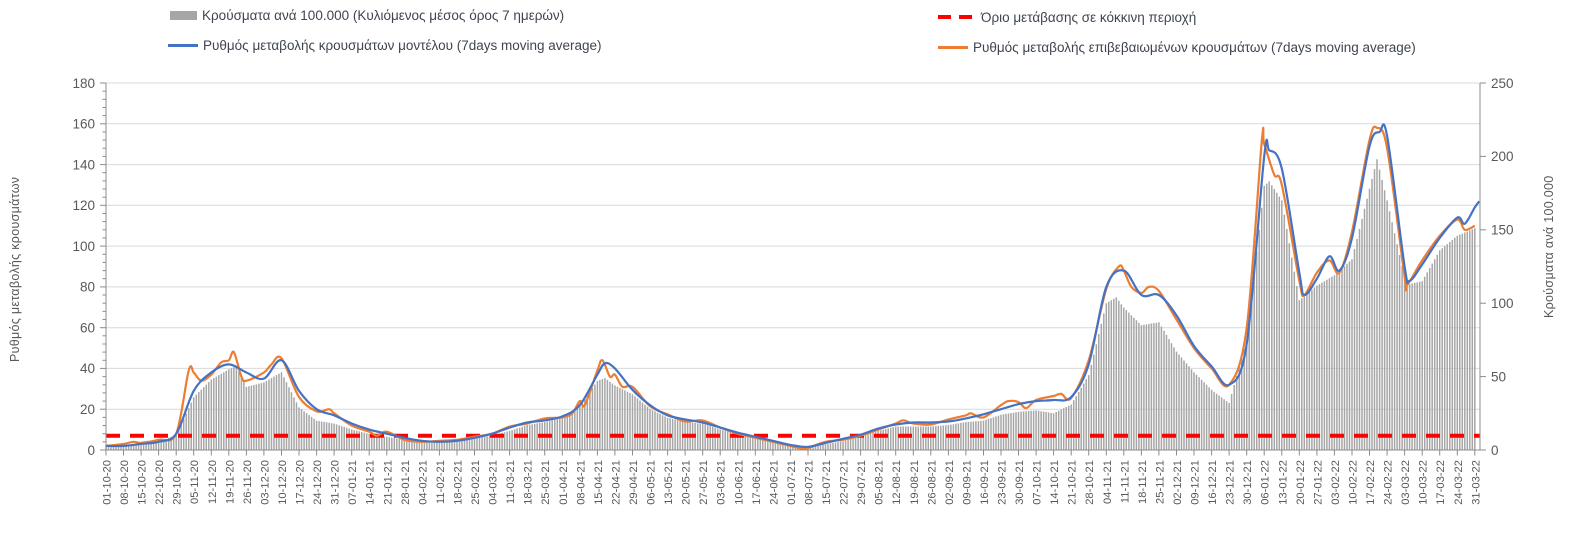  I want to click on x-axis-date-label: 25-11-21, so click(1160, 482).